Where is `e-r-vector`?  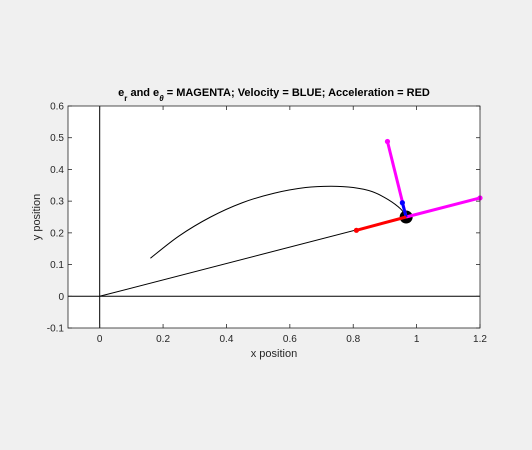
e-r-vector is located at coordinates (443, 207).